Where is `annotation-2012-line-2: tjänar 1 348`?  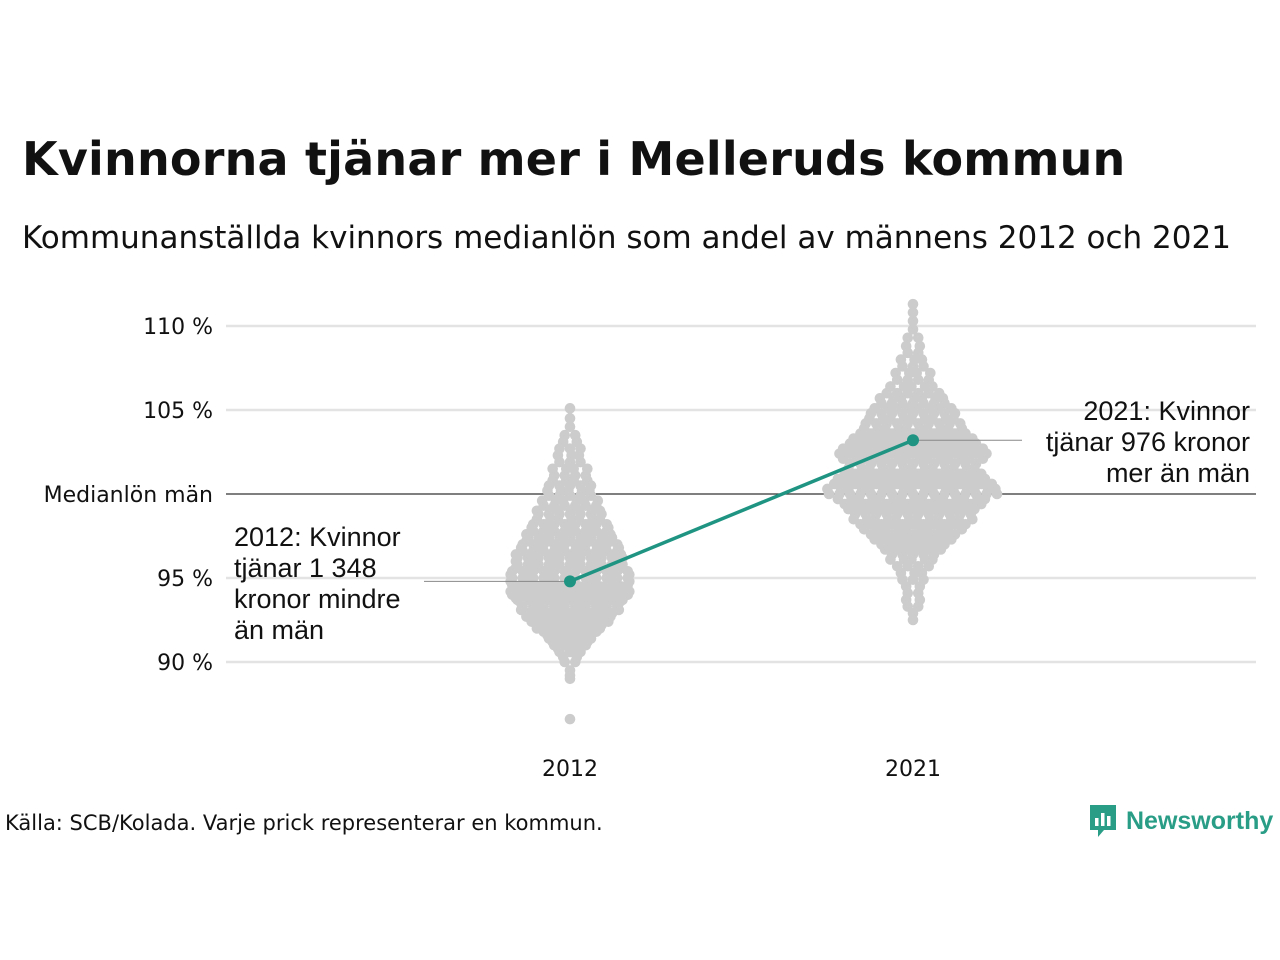 annotation-2012-line-2: tjänar 1 348 is located at coordinates (305, 568).